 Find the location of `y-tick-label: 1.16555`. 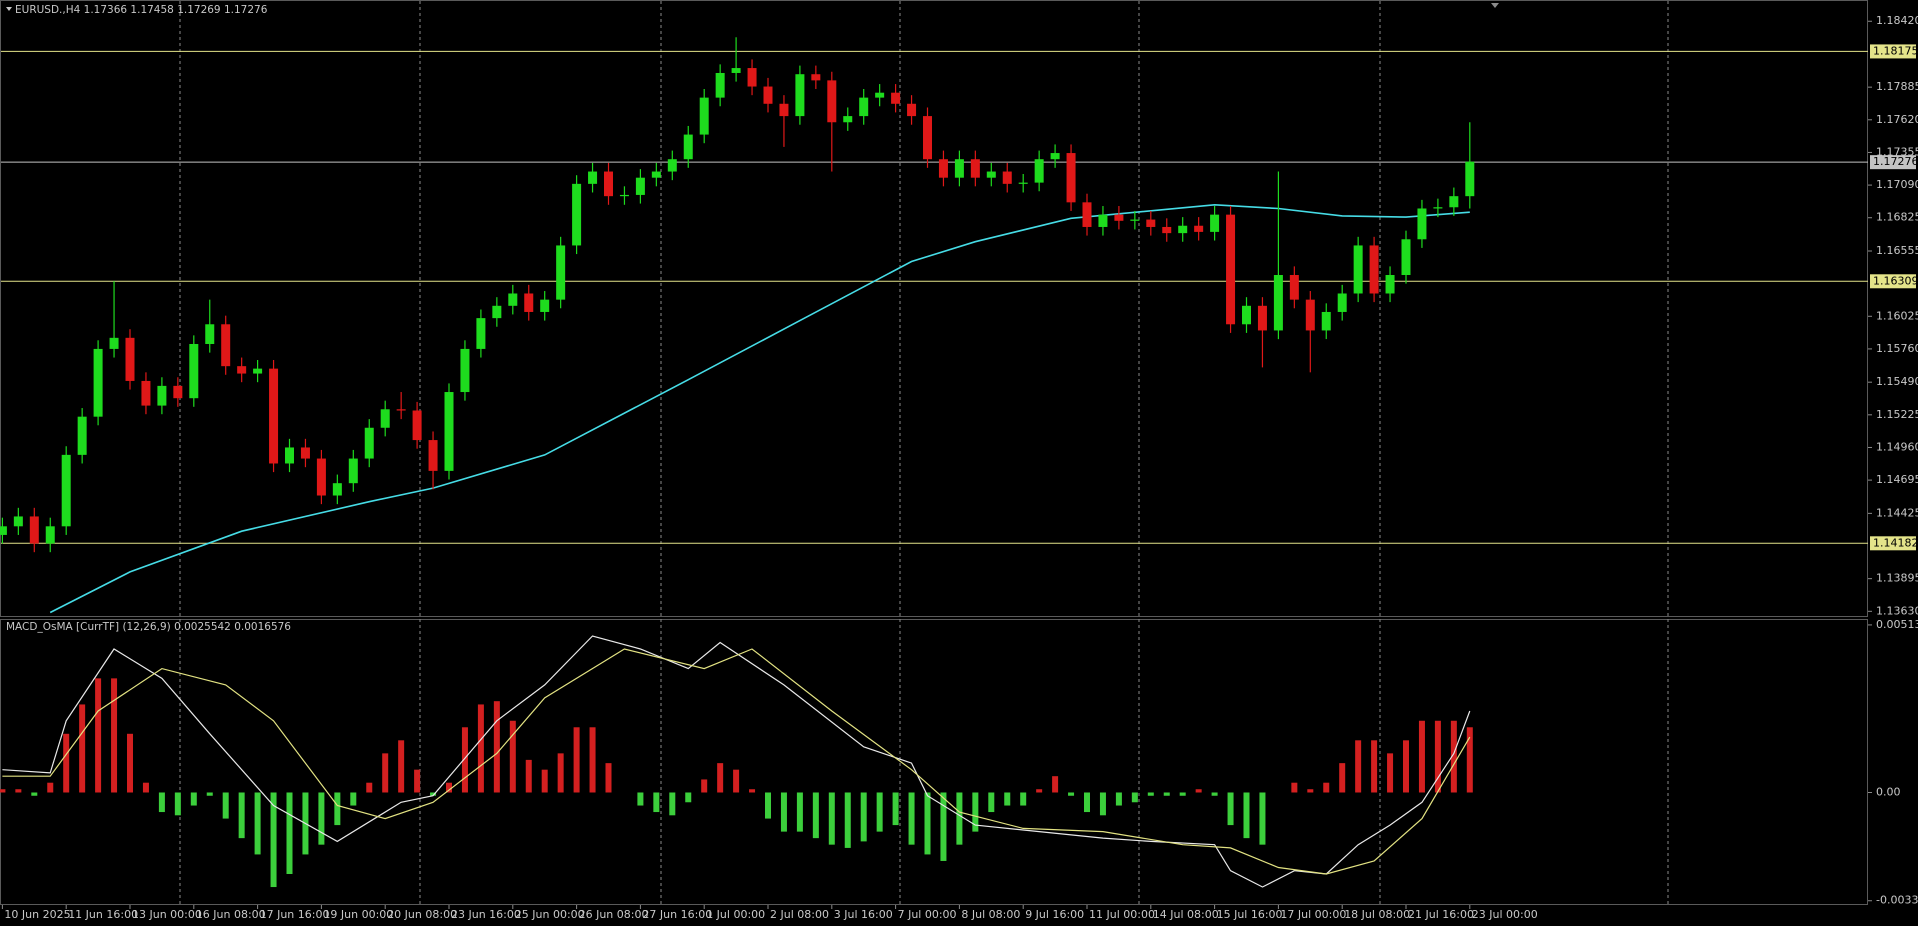

y-tick-label: 1.16555 is located at coordinates (1897, 250).